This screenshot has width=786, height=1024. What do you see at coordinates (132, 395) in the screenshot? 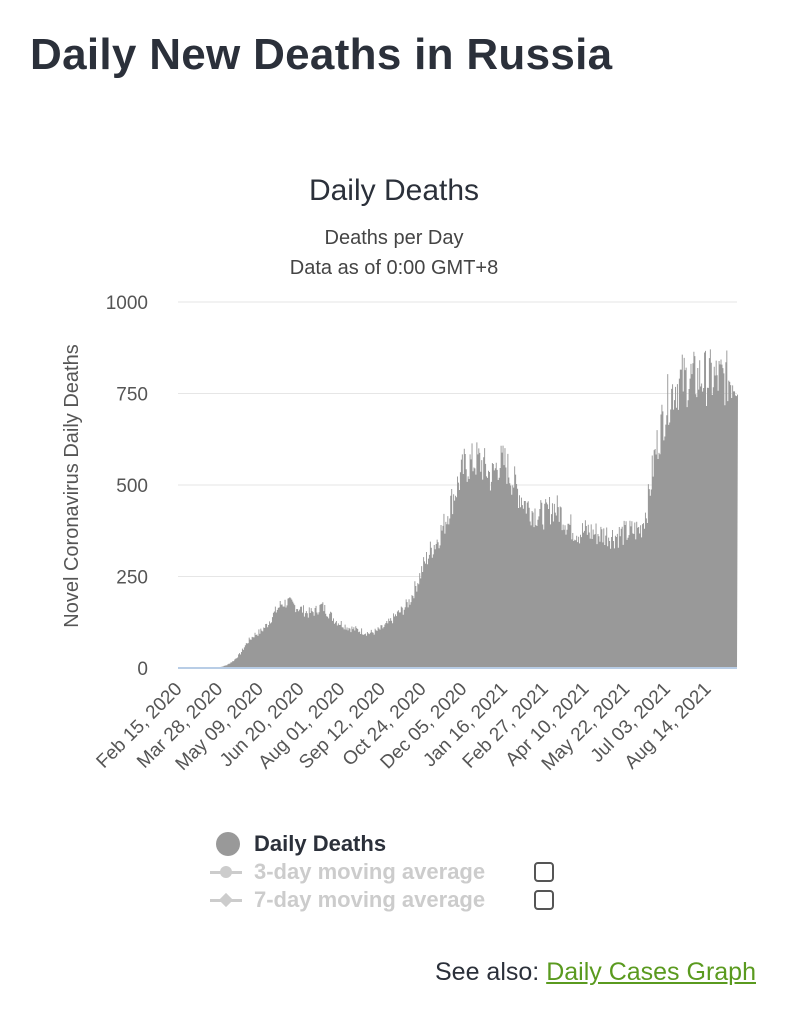
I see `y-tick-label: 750` at bounding box center [132, 395].